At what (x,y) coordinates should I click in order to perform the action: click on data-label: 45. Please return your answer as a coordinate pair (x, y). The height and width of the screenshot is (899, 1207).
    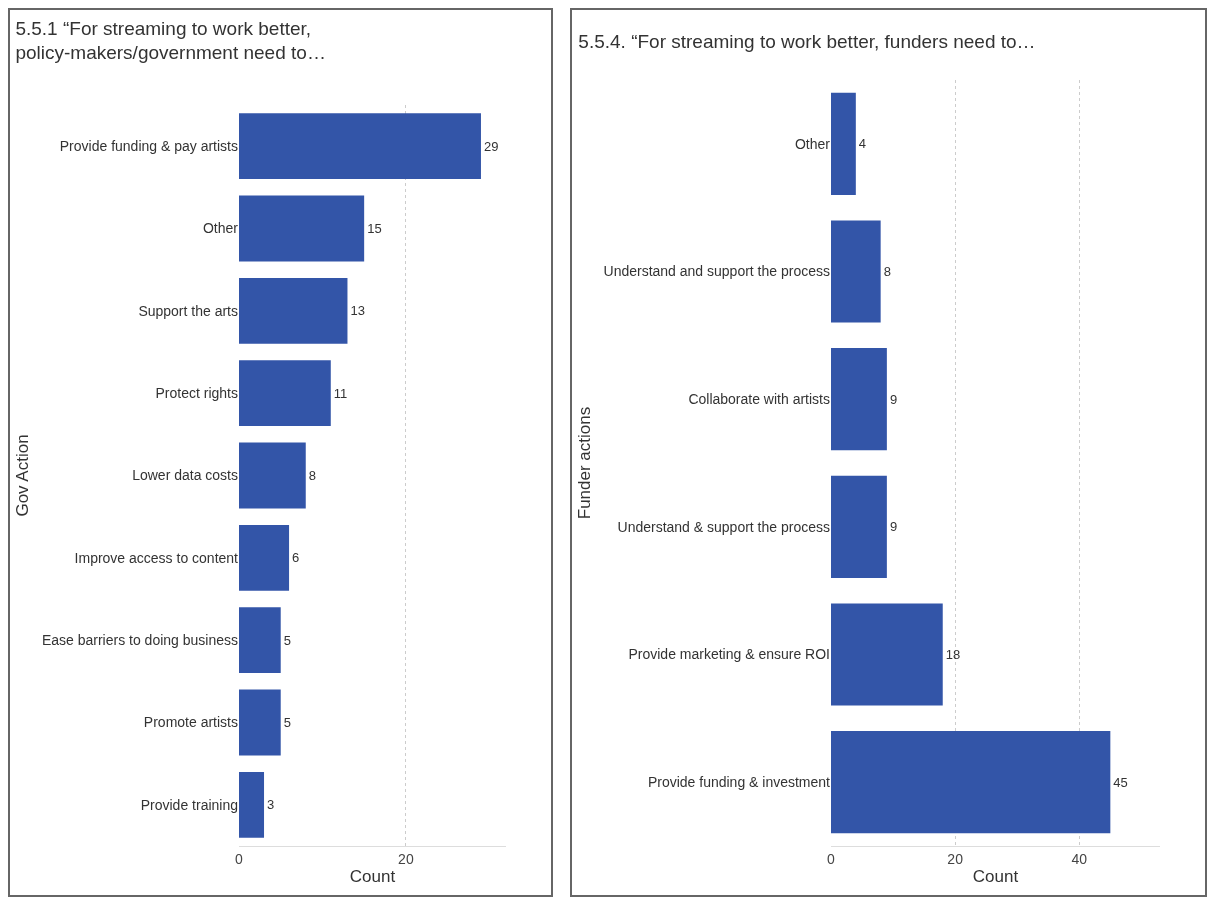
    Looking at the image, I should click on (1120, 782).